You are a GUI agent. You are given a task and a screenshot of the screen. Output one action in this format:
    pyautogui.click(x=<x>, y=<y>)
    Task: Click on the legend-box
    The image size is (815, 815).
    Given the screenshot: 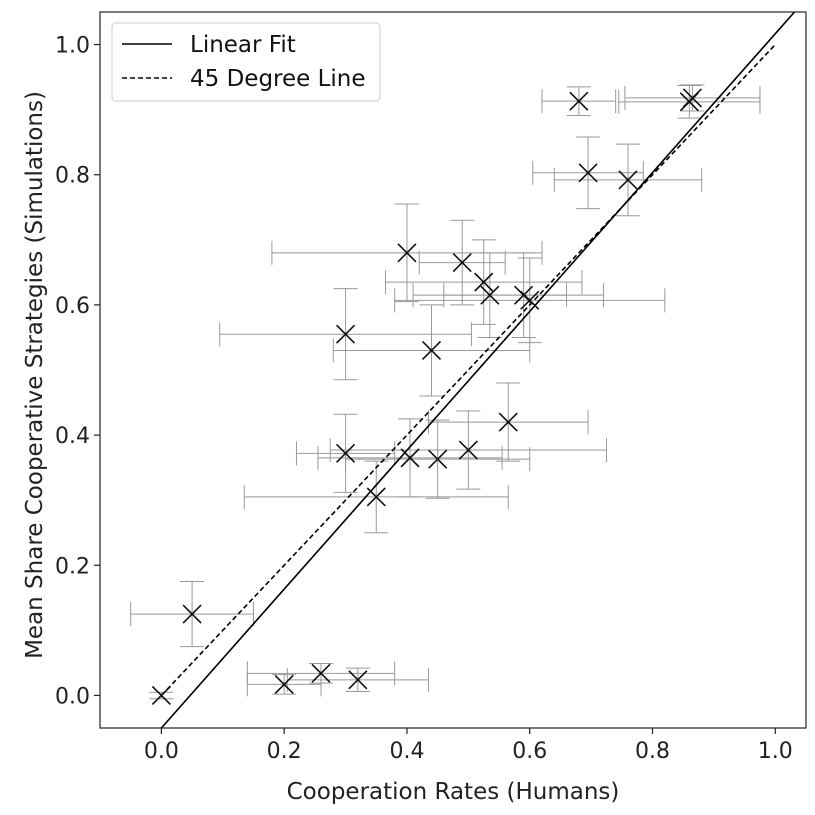 What is the action you would take?
    pyautogui.click(x=246, y=62)
    